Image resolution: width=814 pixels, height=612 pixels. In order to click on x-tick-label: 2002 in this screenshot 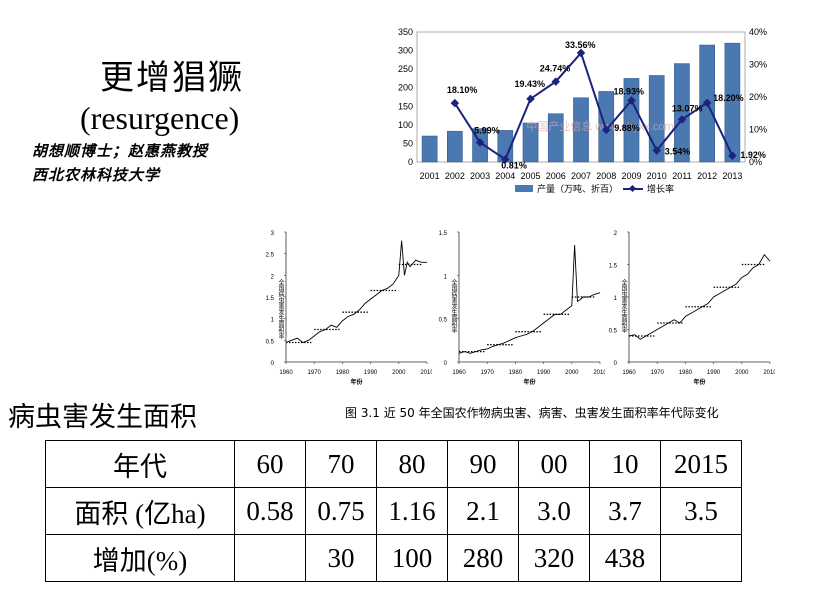, I will do `click(455, 176)`.